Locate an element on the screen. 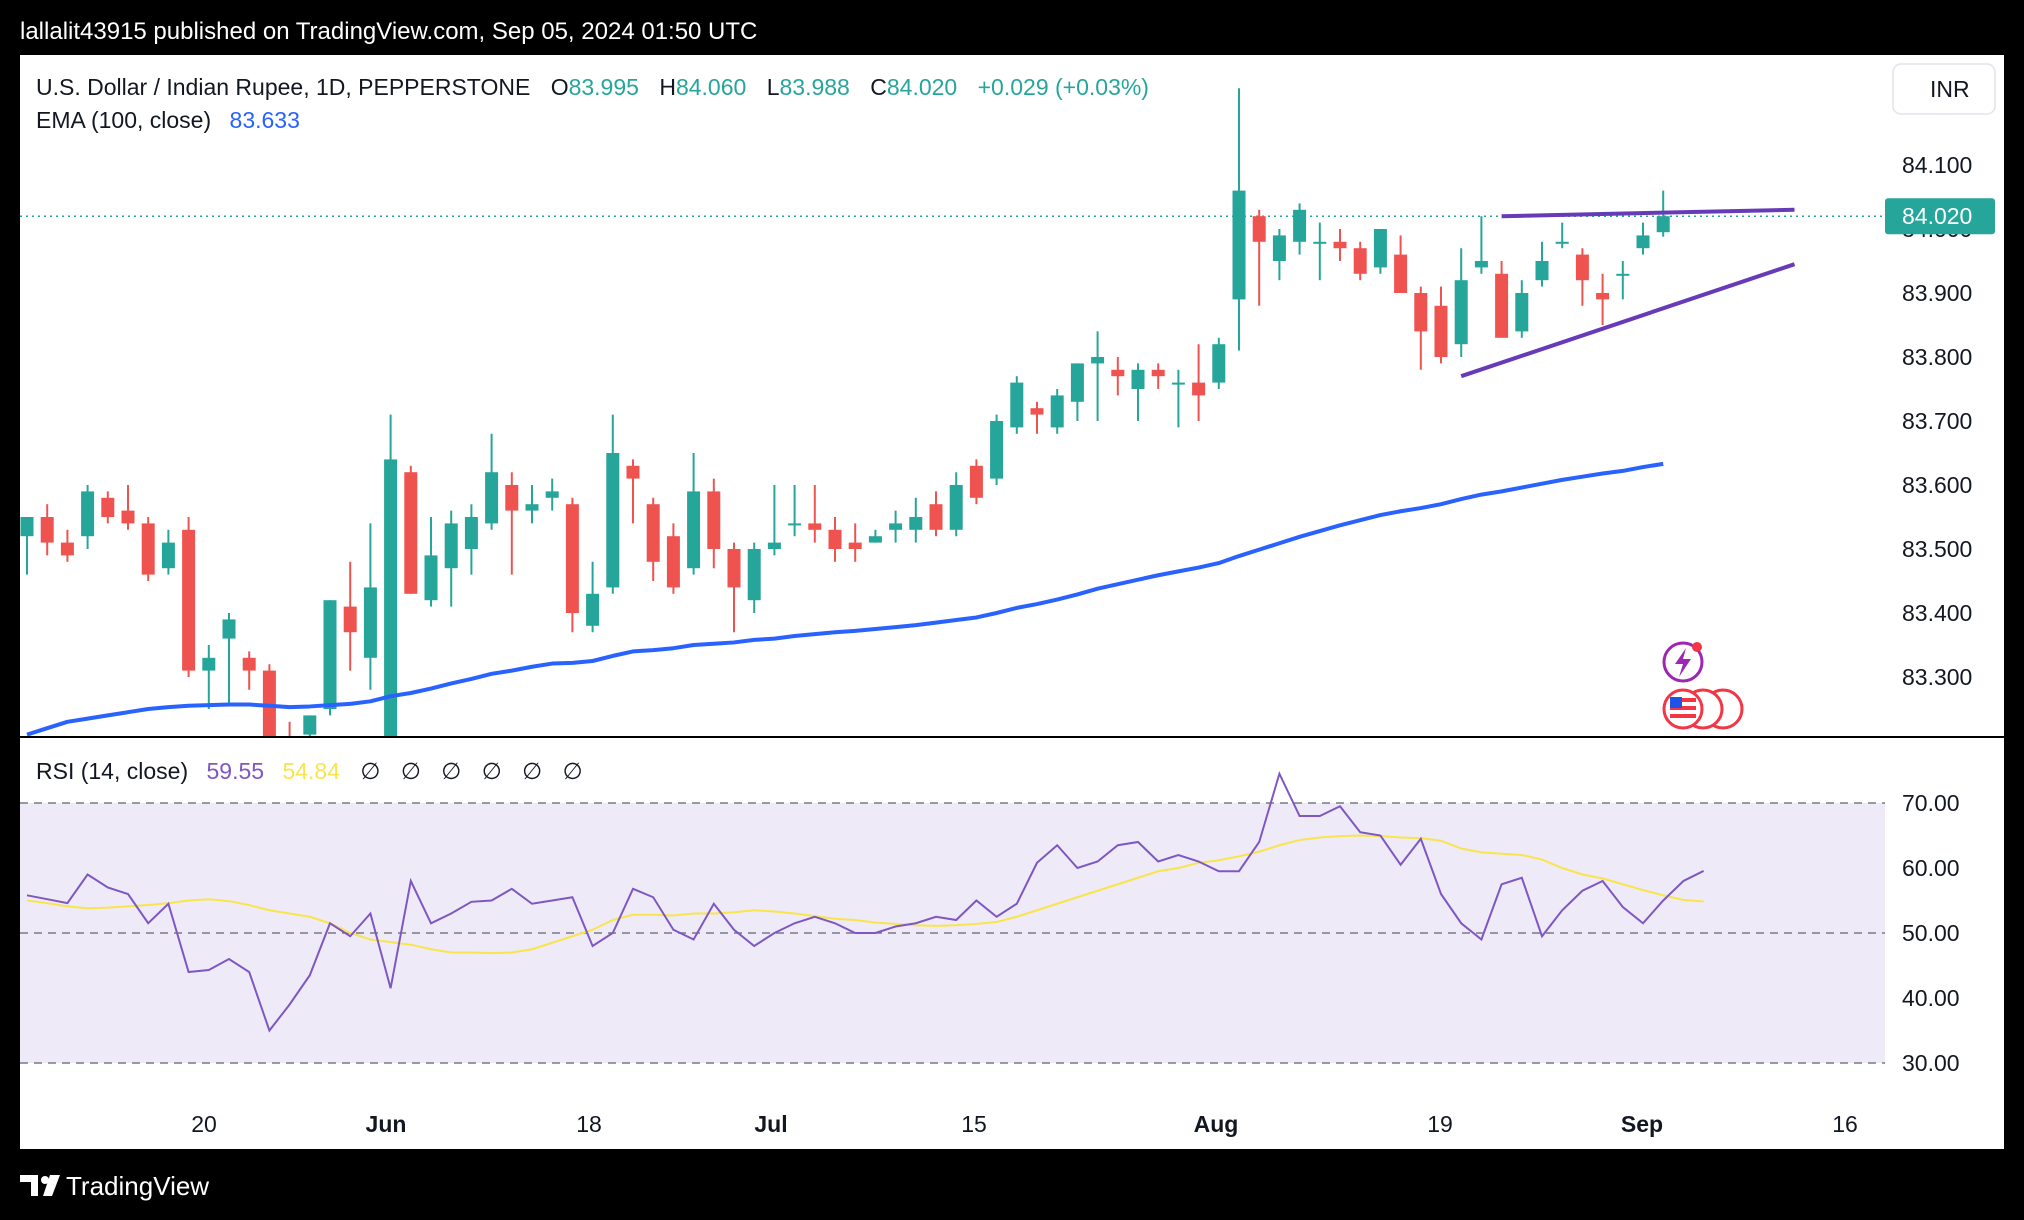  rsi-label: RSI (14, close) is located at coordinates (112, 771).